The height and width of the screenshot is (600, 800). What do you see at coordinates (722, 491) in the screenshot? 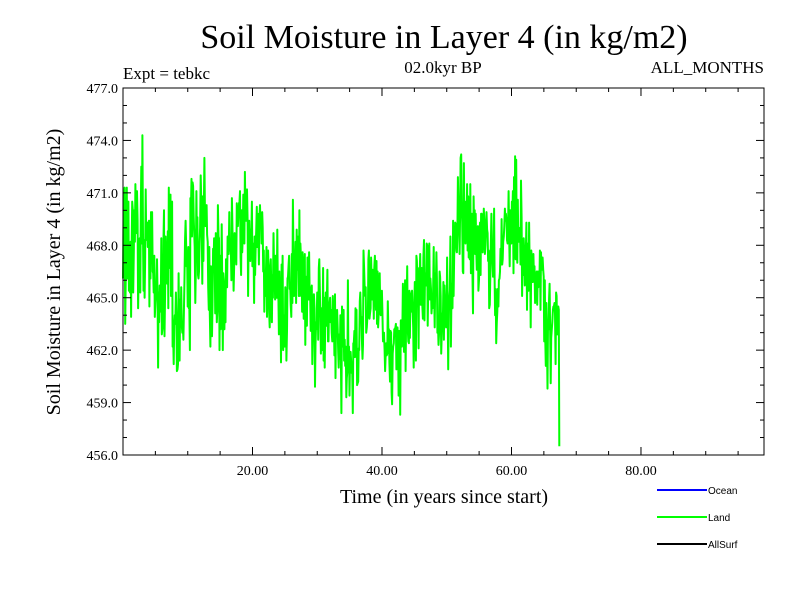
I see `legend-label-ocean: Ocean` at bounding box center [722, 491].